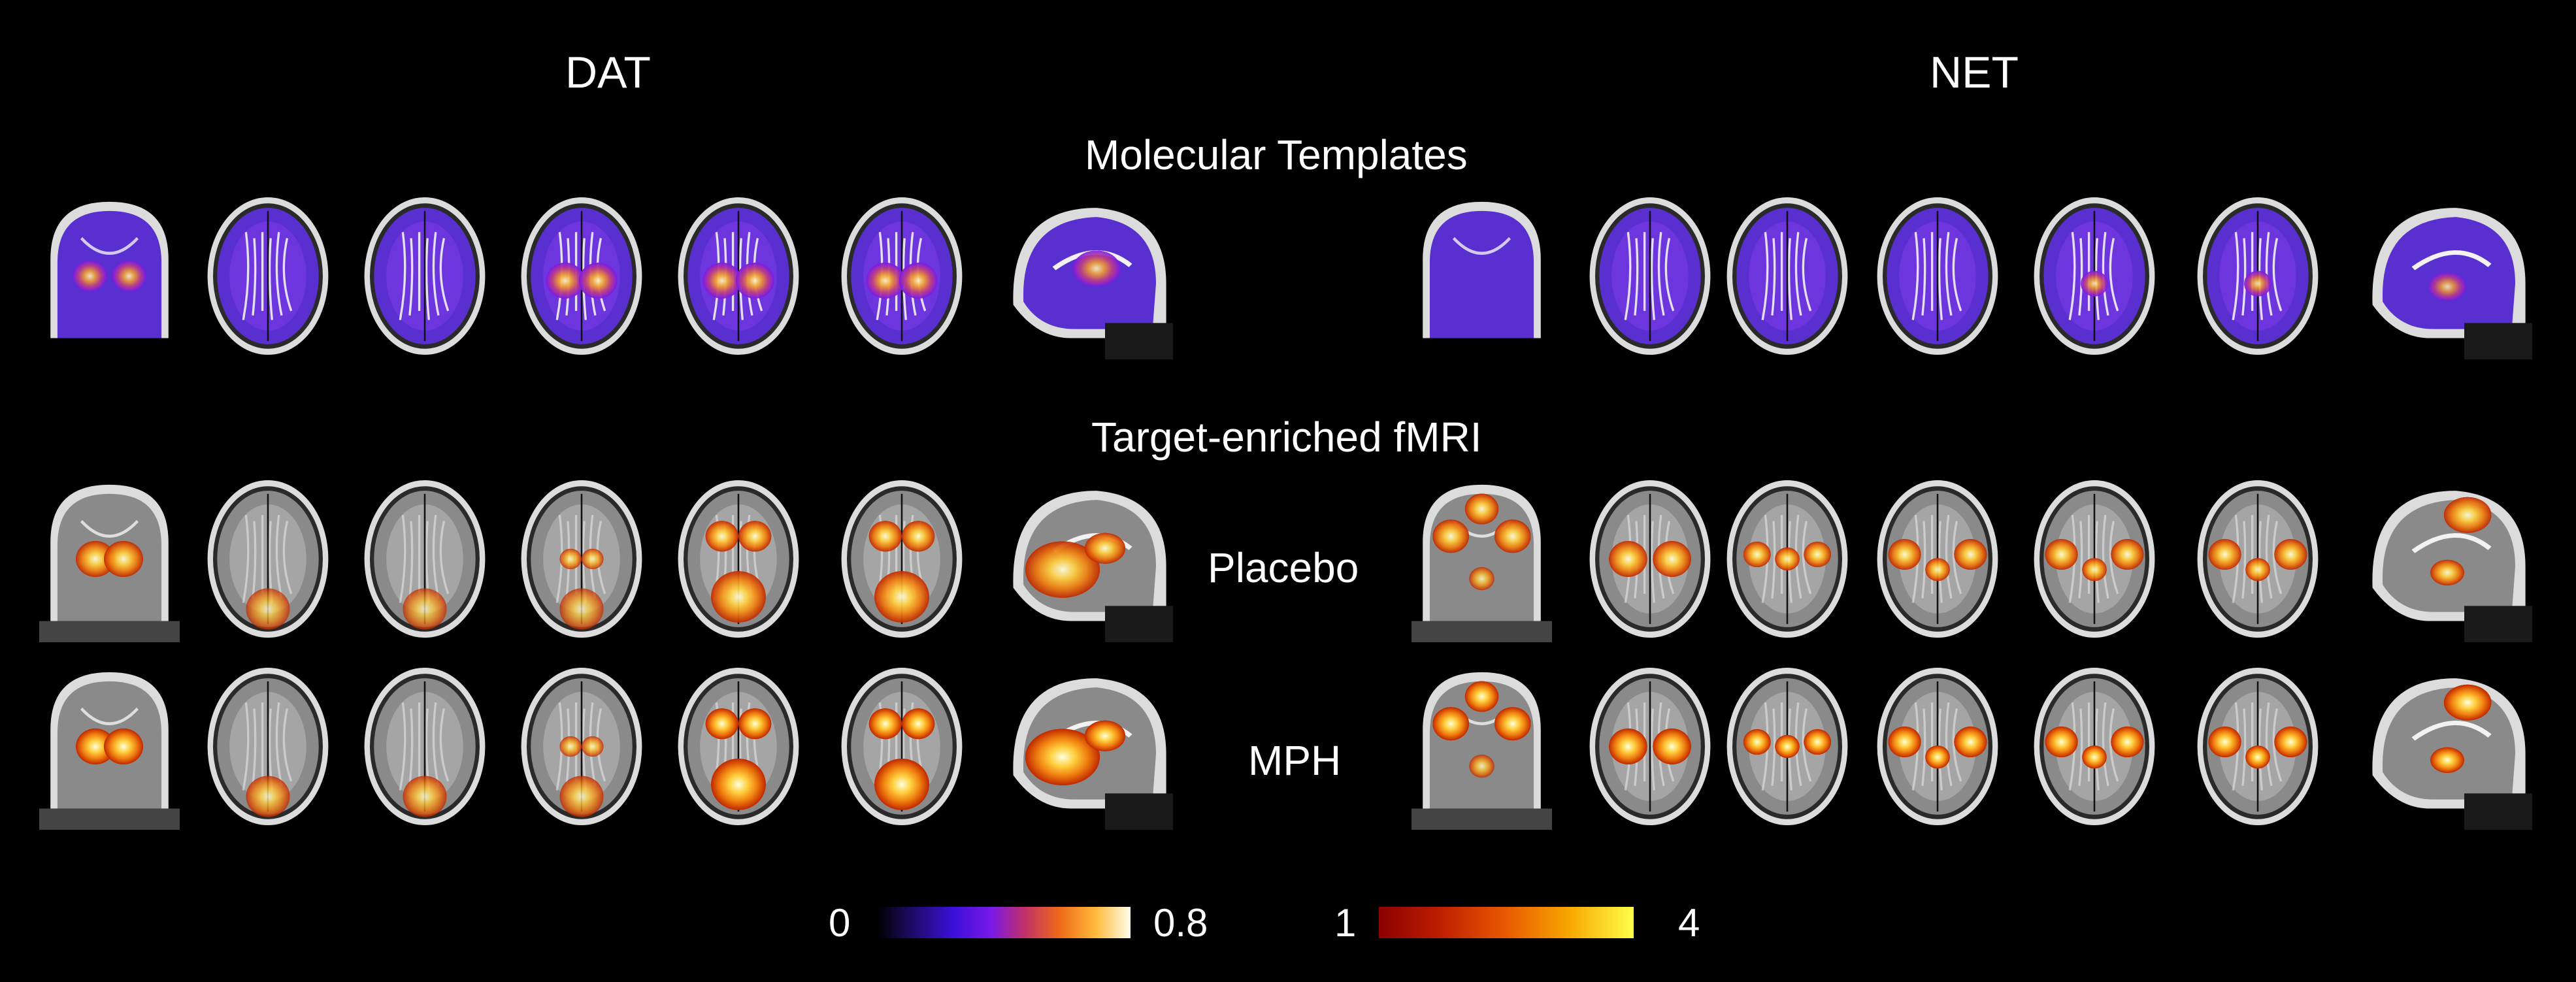  I want to click on fmri-colorbar-max: 4, so click(1689, 923).